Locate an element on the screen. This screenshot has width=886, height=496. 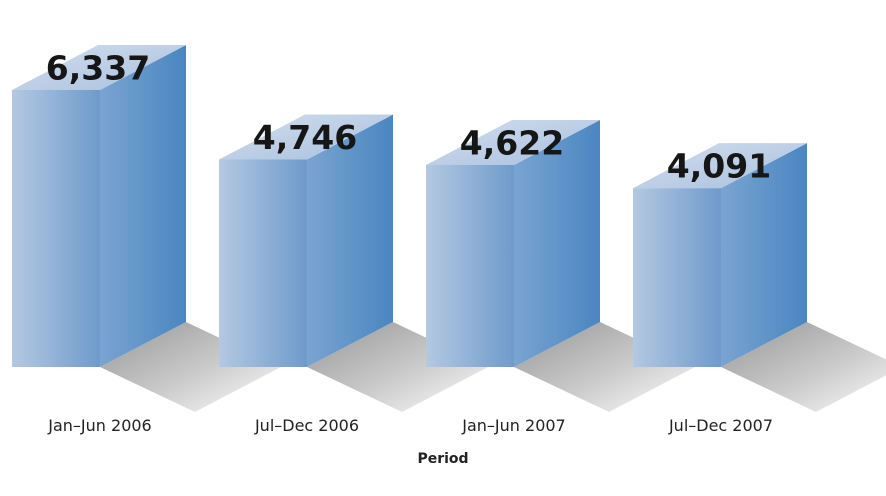
x-axis-label: Period is located at coordinates (442, 459).